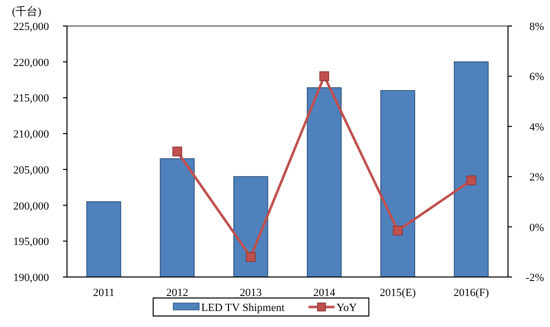  Describe the element at coordinates (177, 293) in the screenshot. I see `x-tick-label: 2012` at that location.